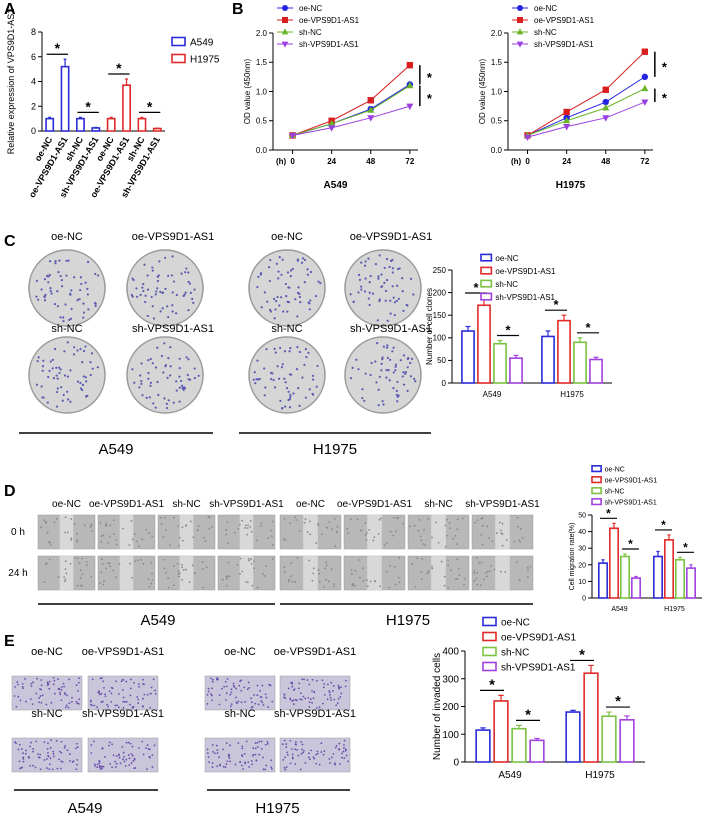 The width and height of the screenshot is (708, 837). What do you see at coordinates (588, 327) in the screenshot?
I see `significance: *` at bounding box center [588, 327].